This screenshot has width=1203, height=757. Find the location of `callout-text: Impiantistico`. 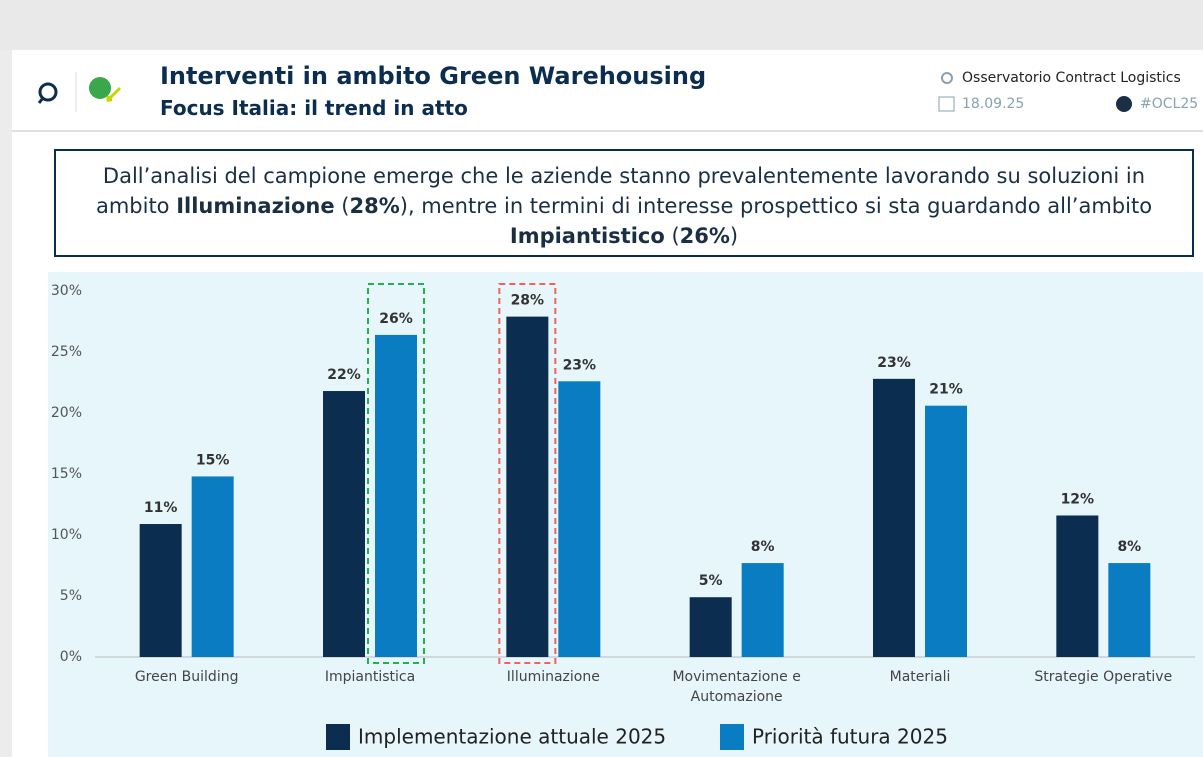

callout-text: Impiantistico is located at coordinates (587, 236).